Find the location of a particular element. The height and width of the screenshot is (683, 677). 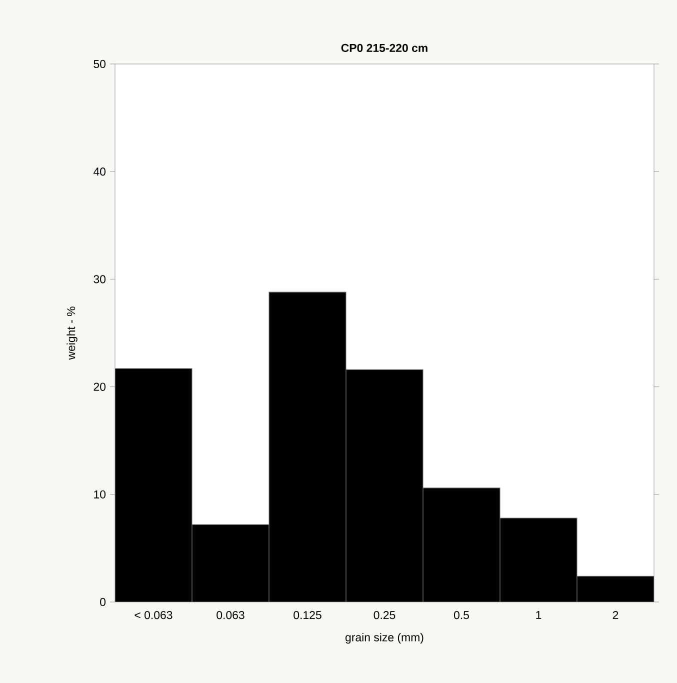

x-tick-label: 1 is located at coordinates (539, 615).